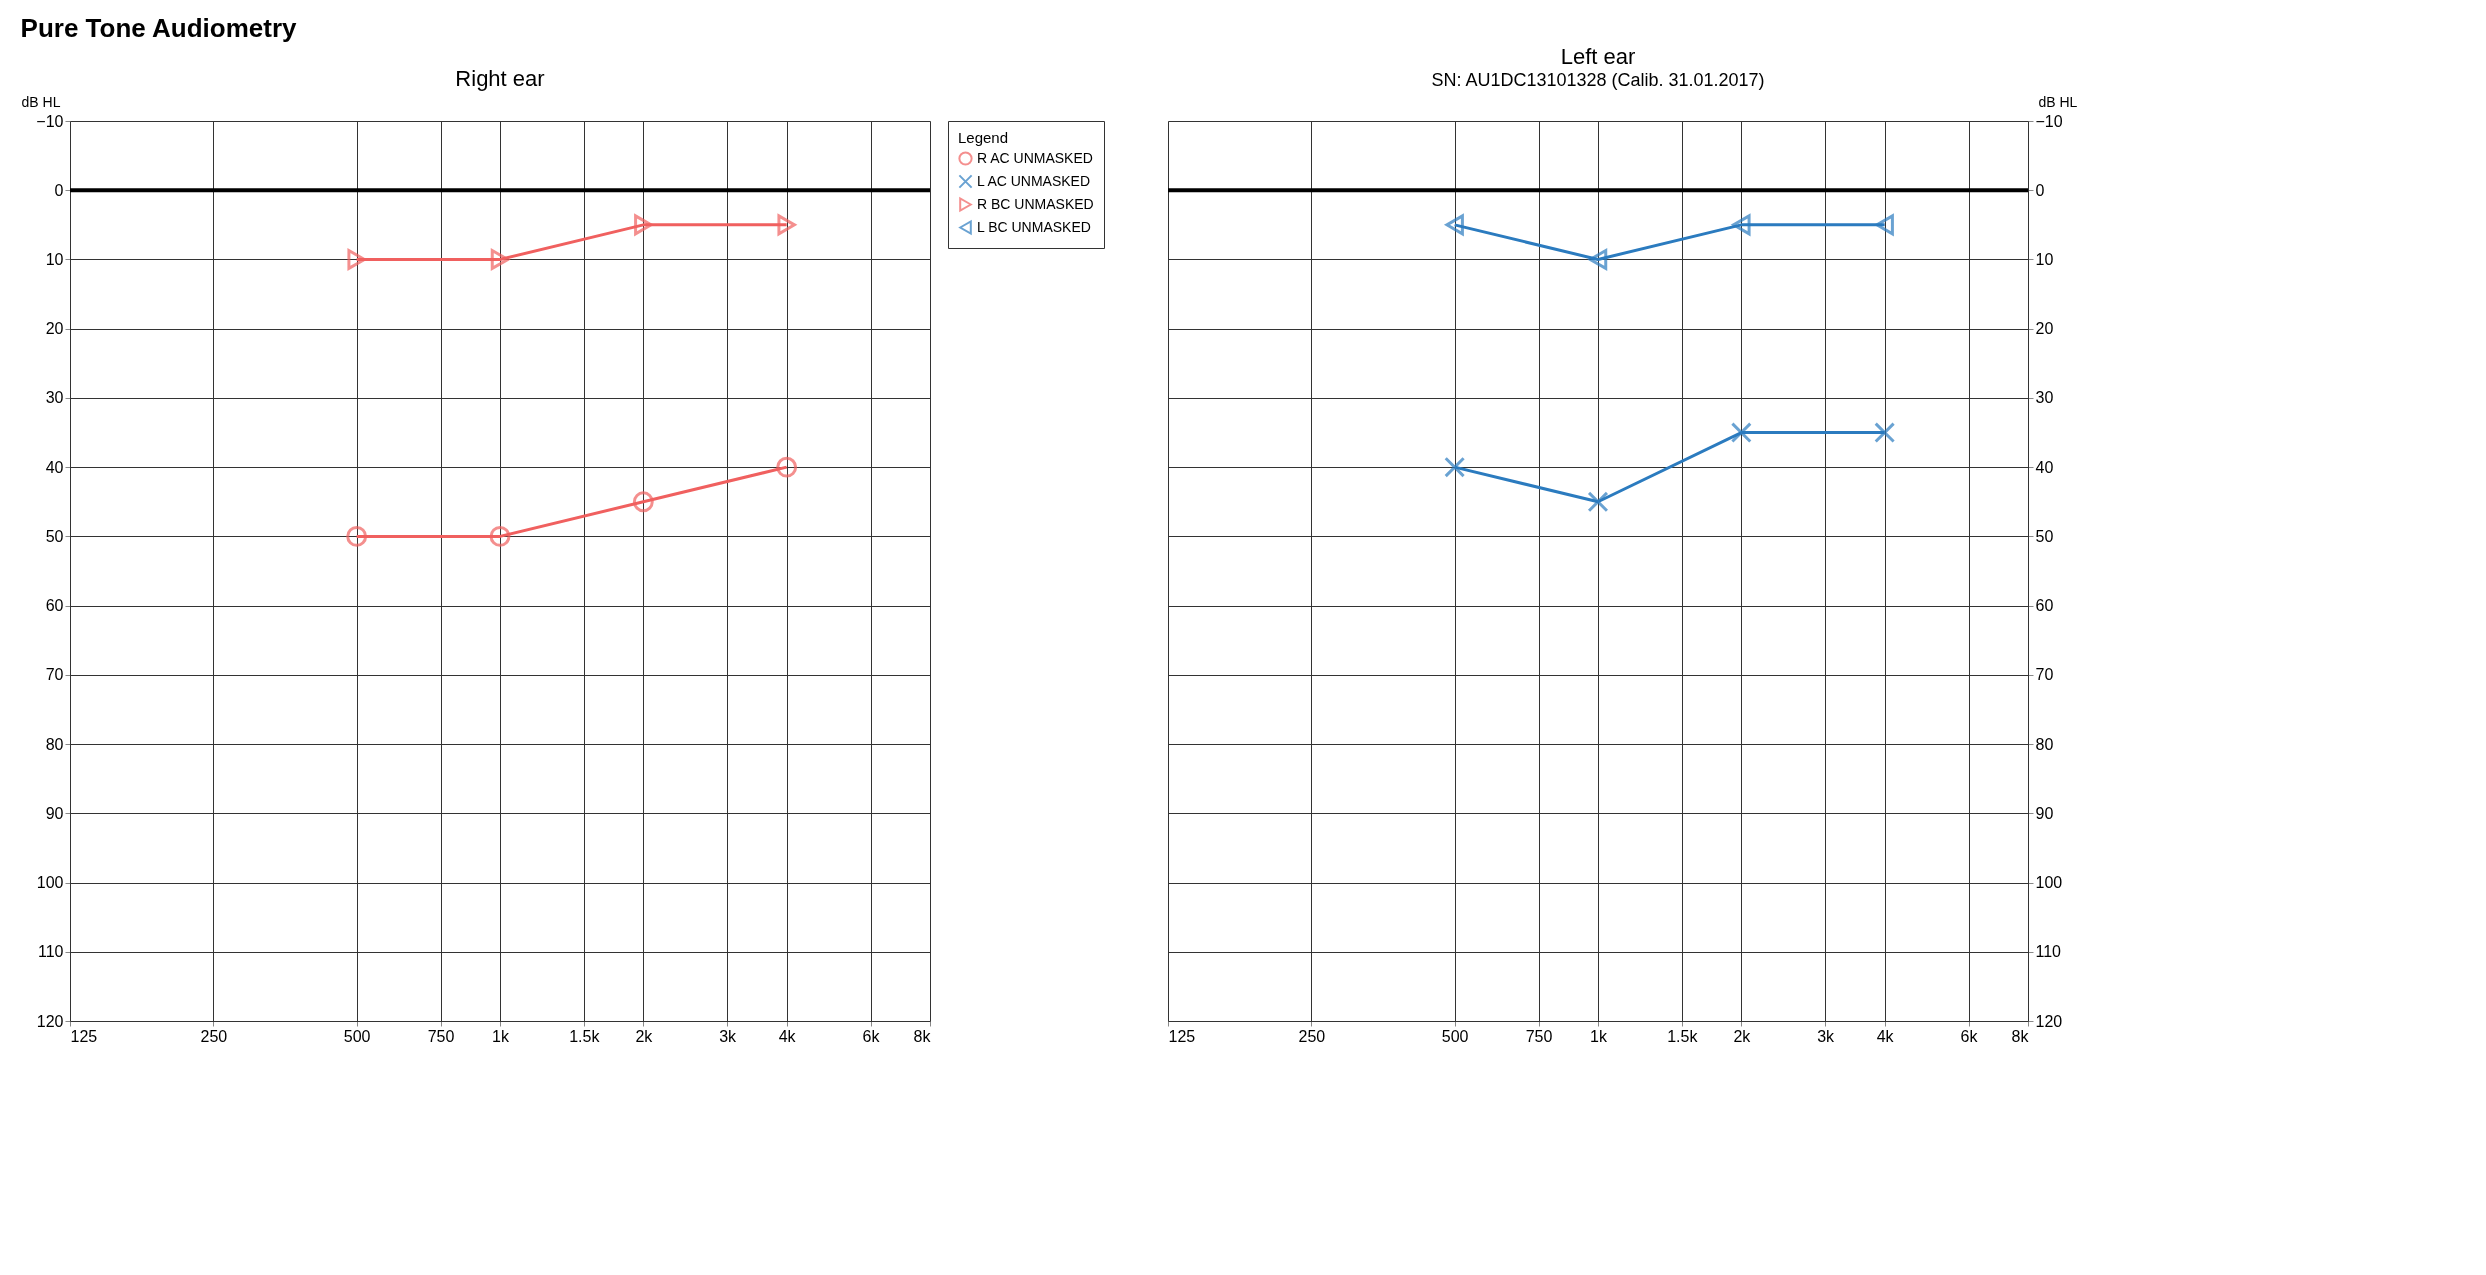  What do you see at coordinates (1034, 180) in the screenshot?
I see `legend-label: L AC UNMASKED` at bounding box center [1034, 180].